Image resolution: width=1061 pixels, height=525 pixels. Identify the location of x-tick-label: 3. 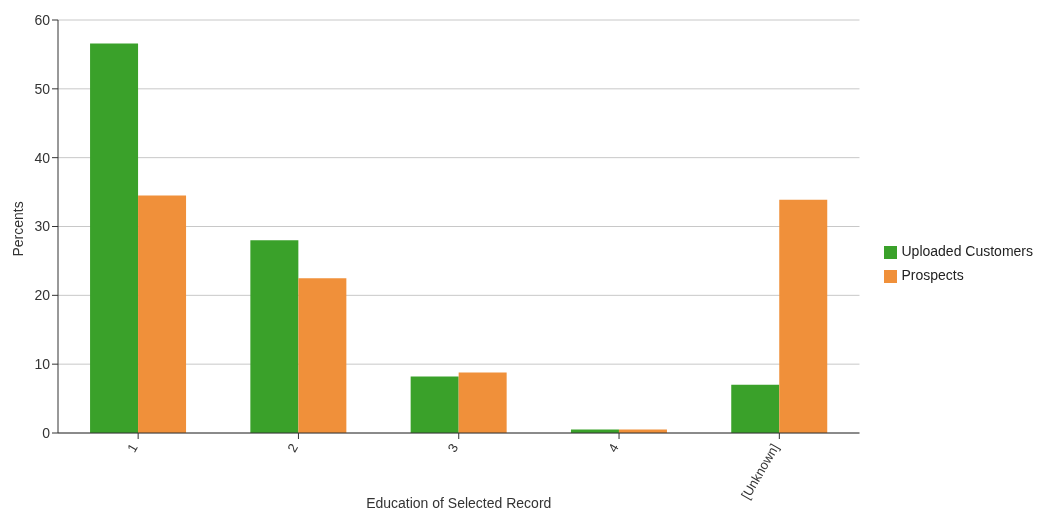
(453, 448).